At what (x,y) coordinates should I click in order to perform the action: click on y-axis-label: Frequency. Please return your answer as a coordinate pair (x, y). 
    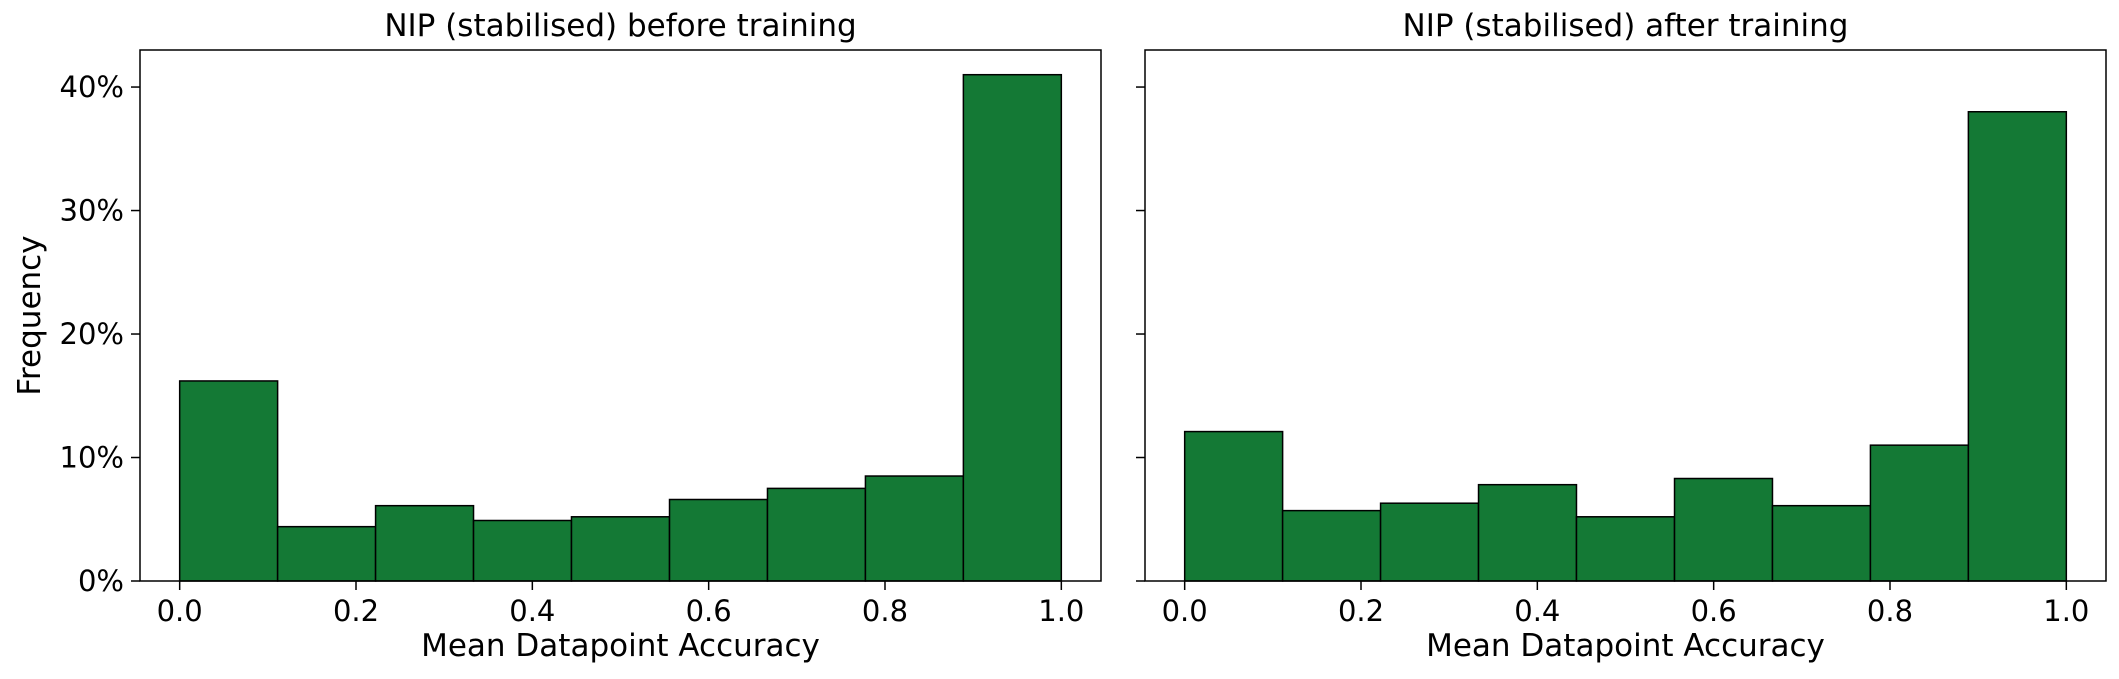
    Looking at the image, I should click on (30, 315).